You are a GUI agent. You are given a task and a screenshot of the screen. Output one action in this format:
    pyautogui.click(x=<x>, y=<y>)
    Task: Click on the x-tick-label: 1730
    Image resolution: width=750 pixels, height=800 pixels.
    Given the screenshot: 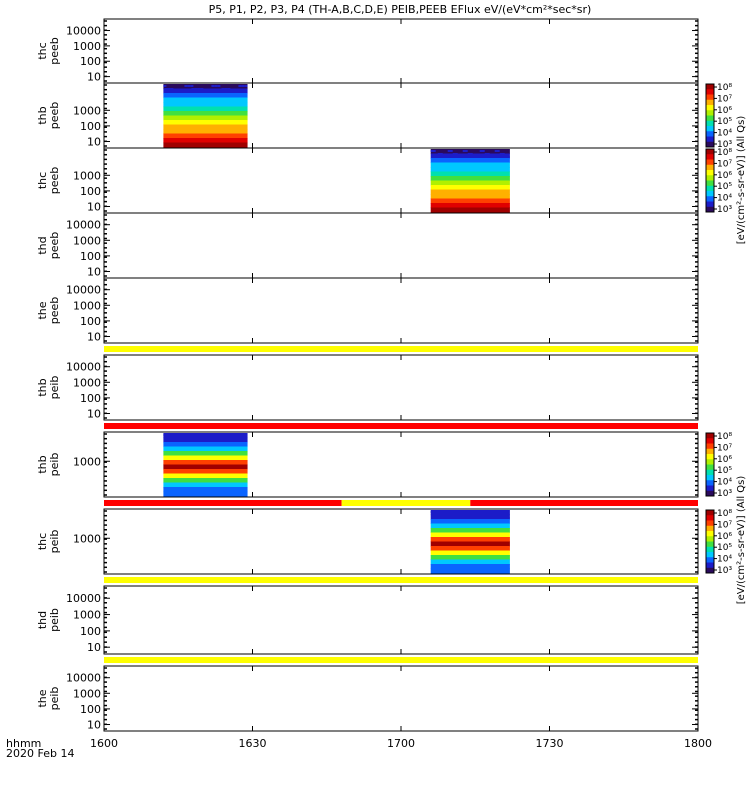 What is the action you would take?
    pyautogui.click(x=550, y=743)
    